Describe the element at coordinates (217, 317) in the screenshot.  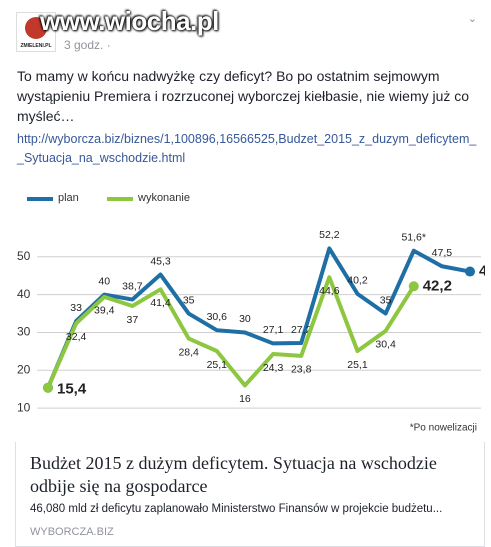
I see `data-label: 30,6` at that location.